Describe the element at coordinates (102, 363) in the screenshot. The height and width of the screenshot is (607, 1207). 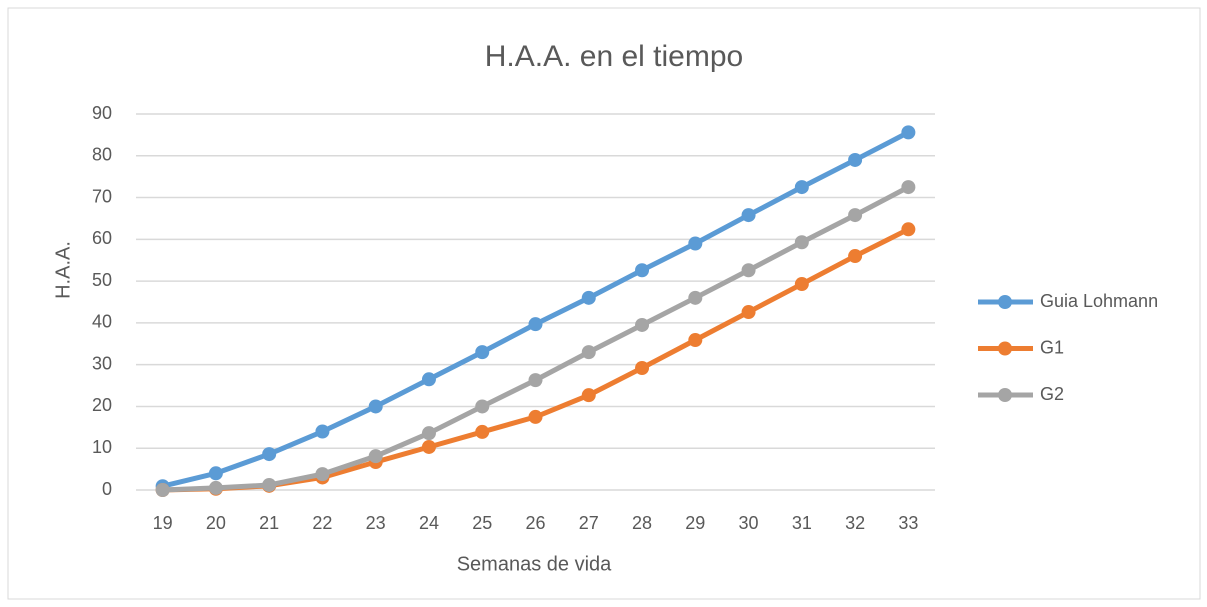
I see `y-tick-label: 30` at that location.